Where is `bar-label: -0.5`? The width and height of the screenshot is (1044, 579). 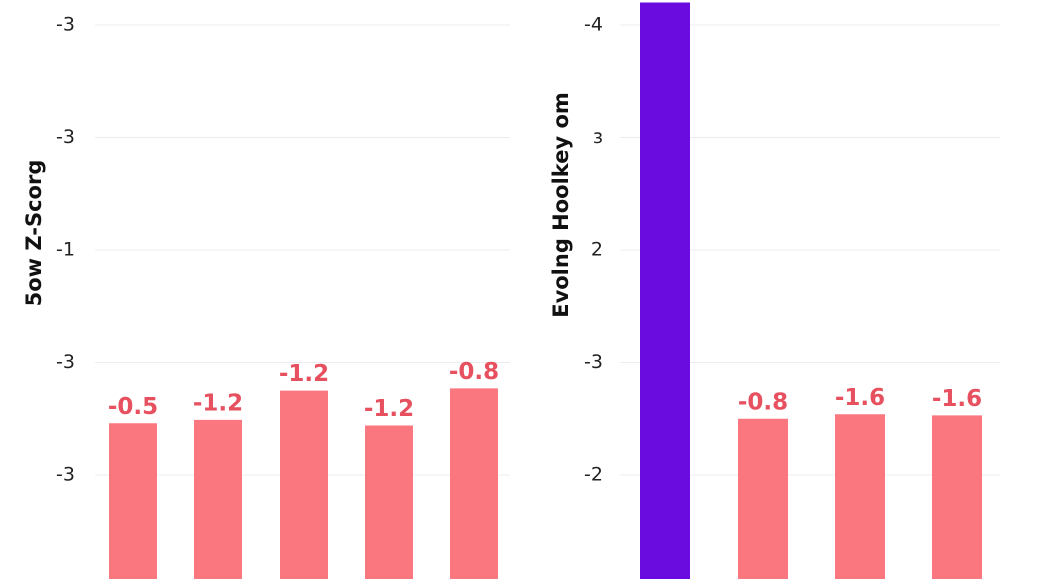 bar-label: -0.5 is located at coordinates (133, 407).